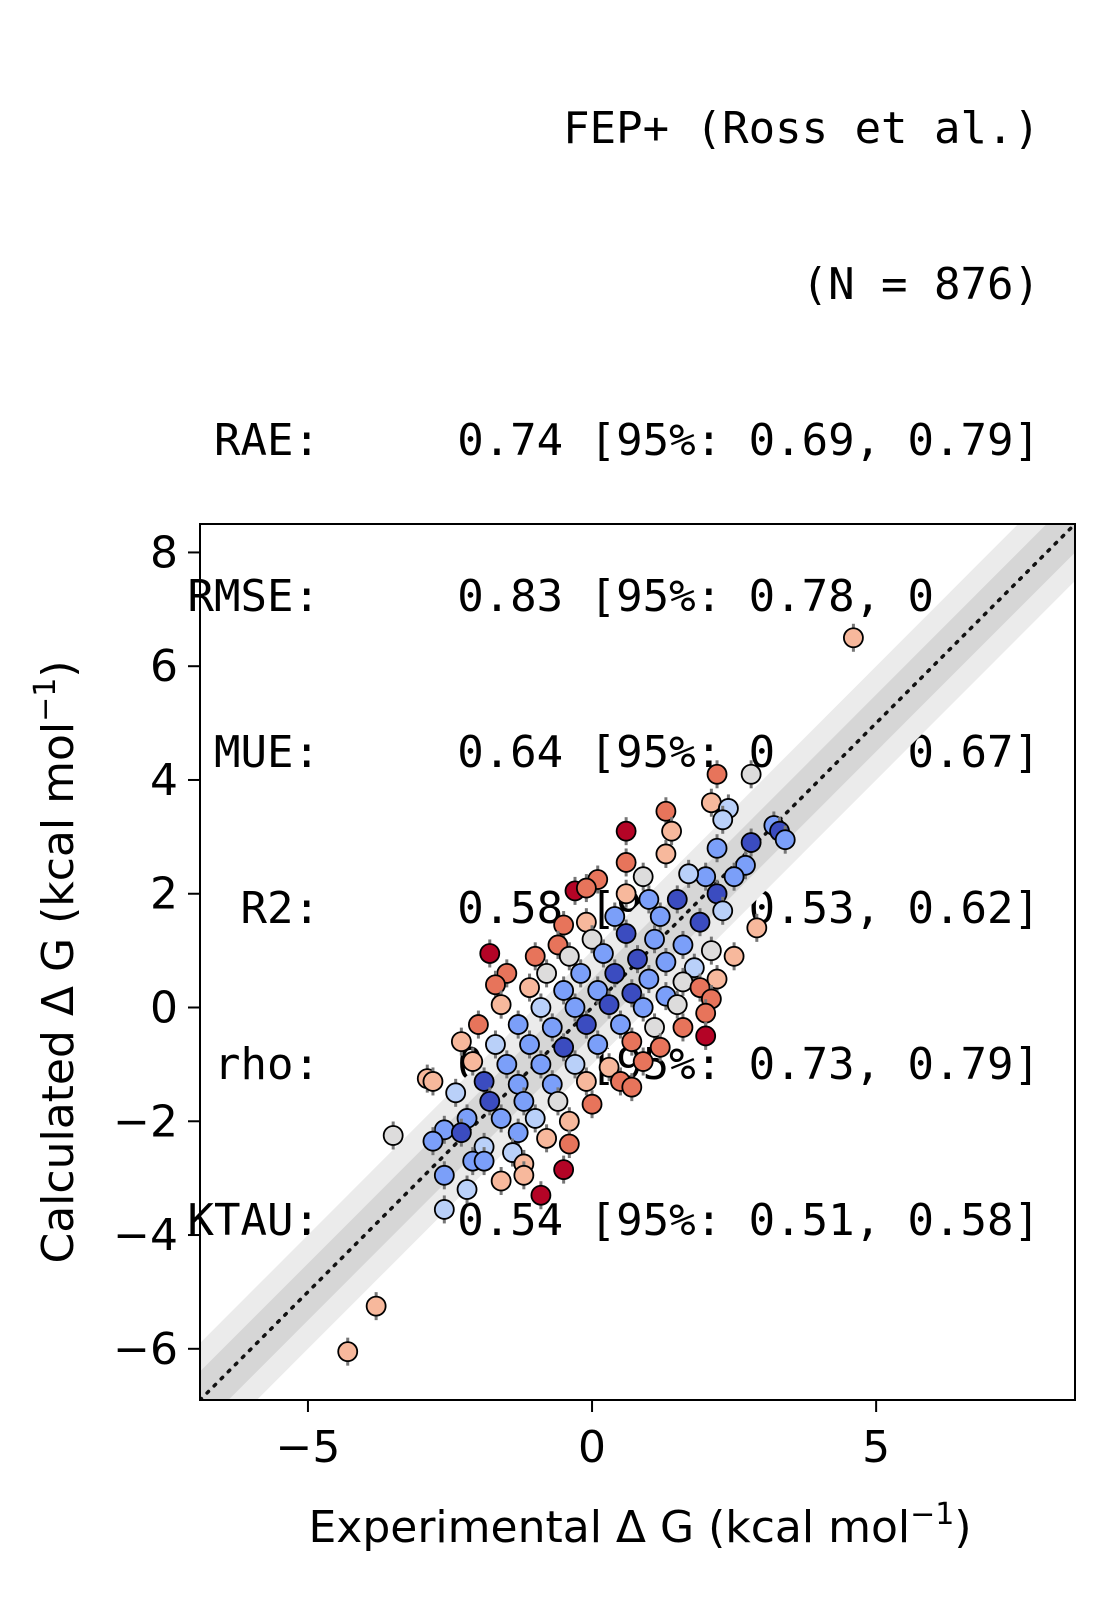 The height and width of the screenshot is (1600, 1120). I want to click on x-axis-label: Experimental Δ G (kcal mol−1), so click(640, 1525).